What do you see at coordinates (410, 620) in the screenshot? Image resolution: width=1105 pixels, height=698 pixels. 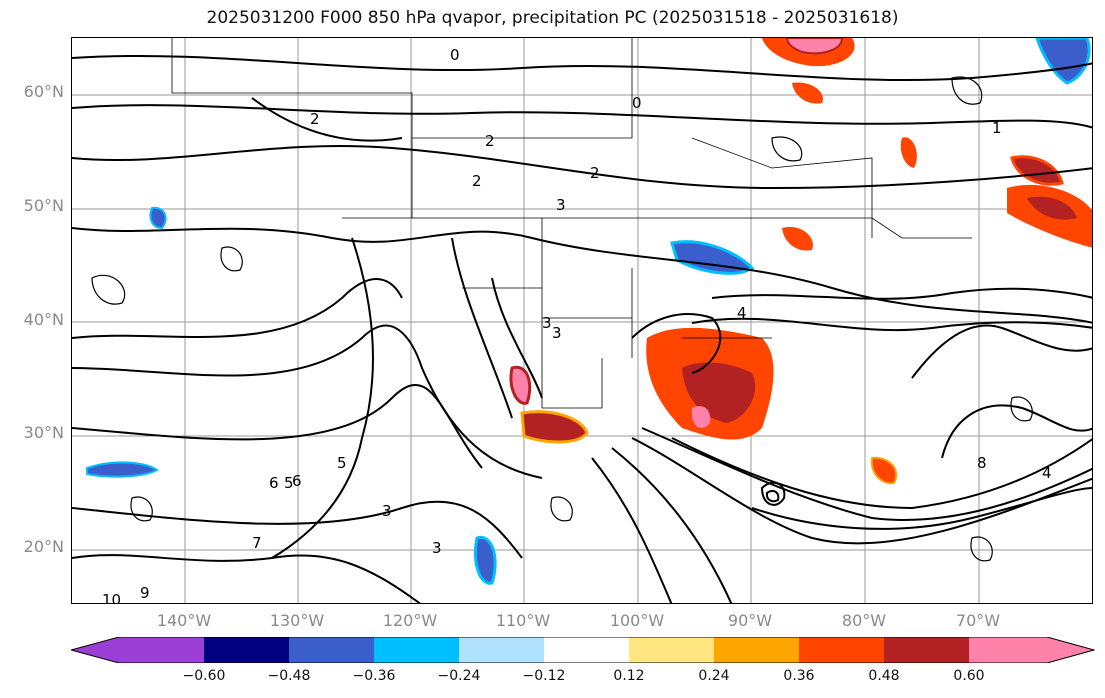 I see `lon-label-120w: 120°W` at bounding box center [410, 620].